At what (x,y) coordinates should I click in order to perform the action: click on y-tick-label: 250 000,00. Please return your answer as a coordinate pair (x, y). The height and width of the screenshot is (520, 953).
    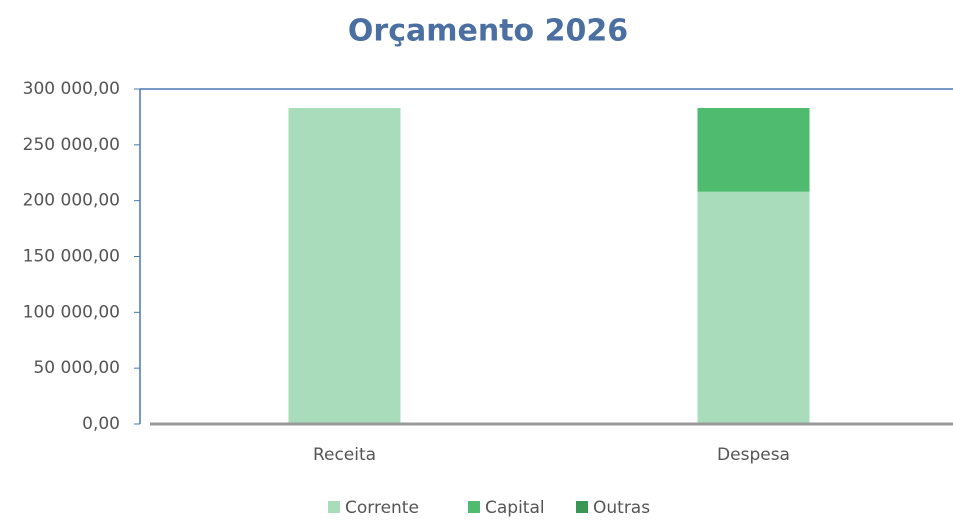
    Looking at the image, I should click on (71, 145).